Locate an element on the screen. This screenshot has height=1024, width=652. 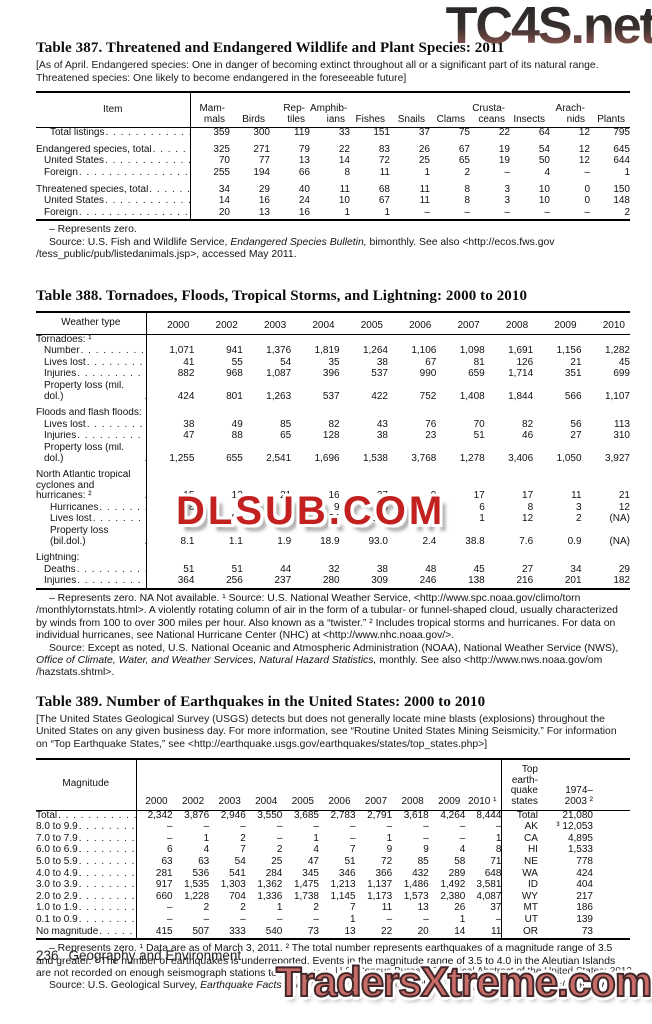
table-cell: 1.1 is located at coordinates (235, 541).